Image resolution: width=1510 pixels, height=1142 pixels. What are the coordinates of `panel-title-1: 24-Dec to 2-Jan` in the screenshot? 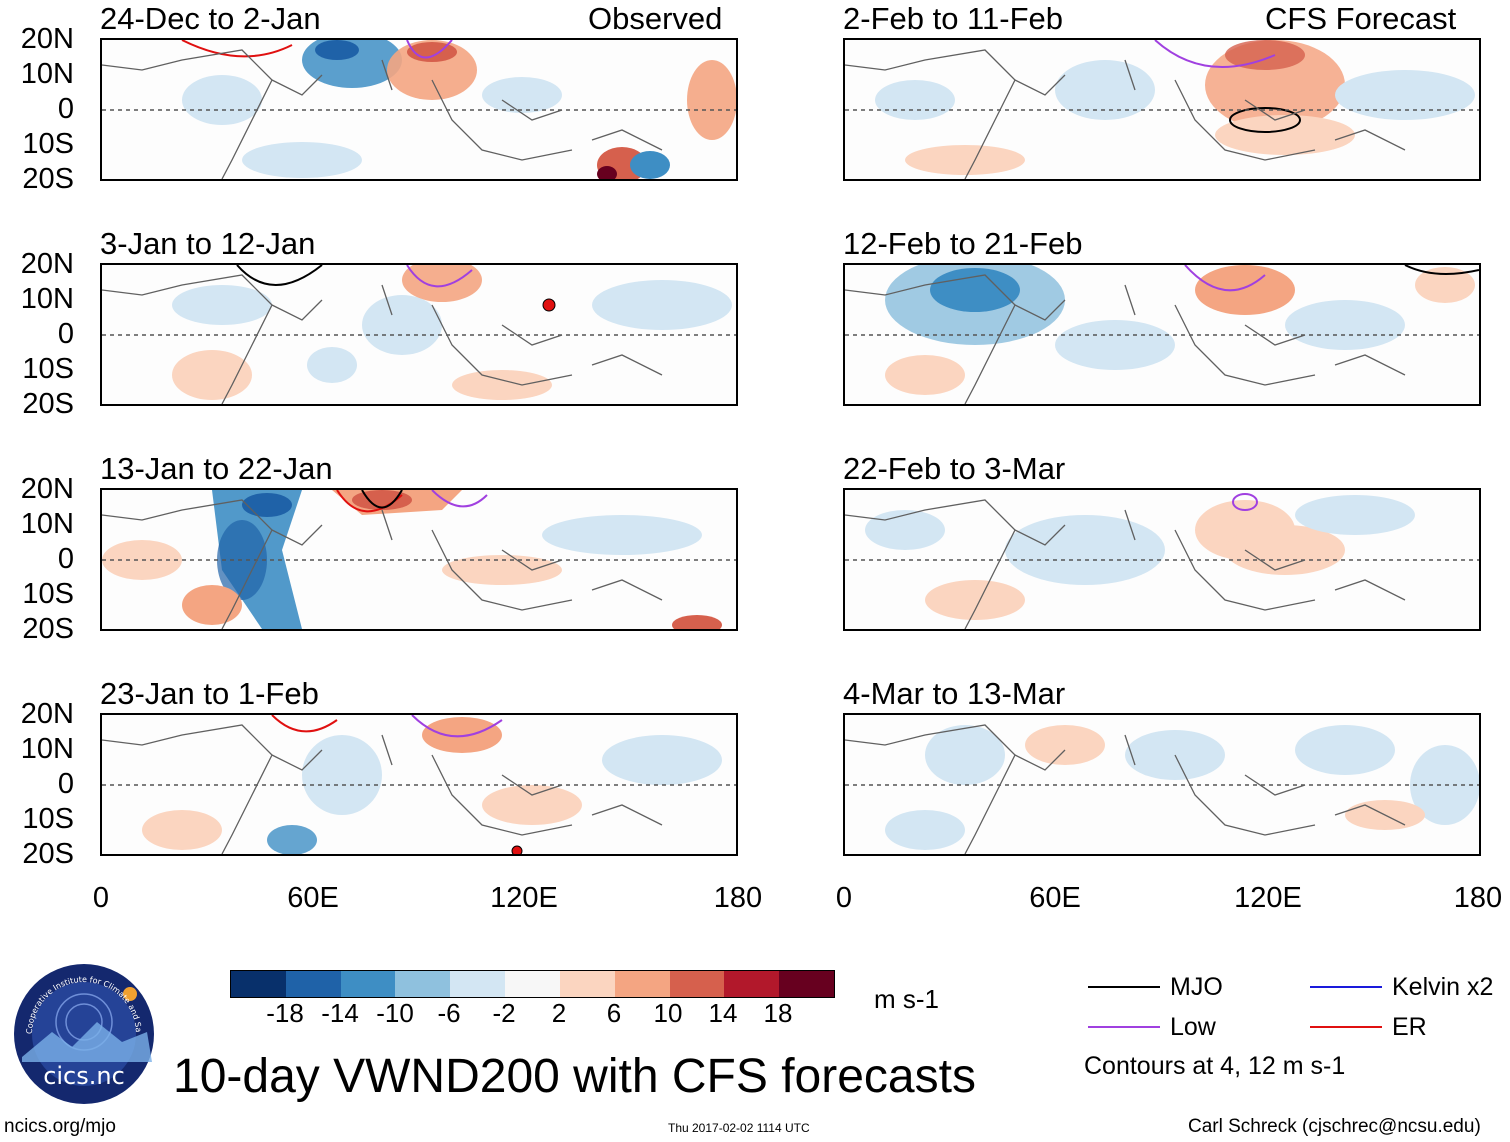 It's located at (210, 18).